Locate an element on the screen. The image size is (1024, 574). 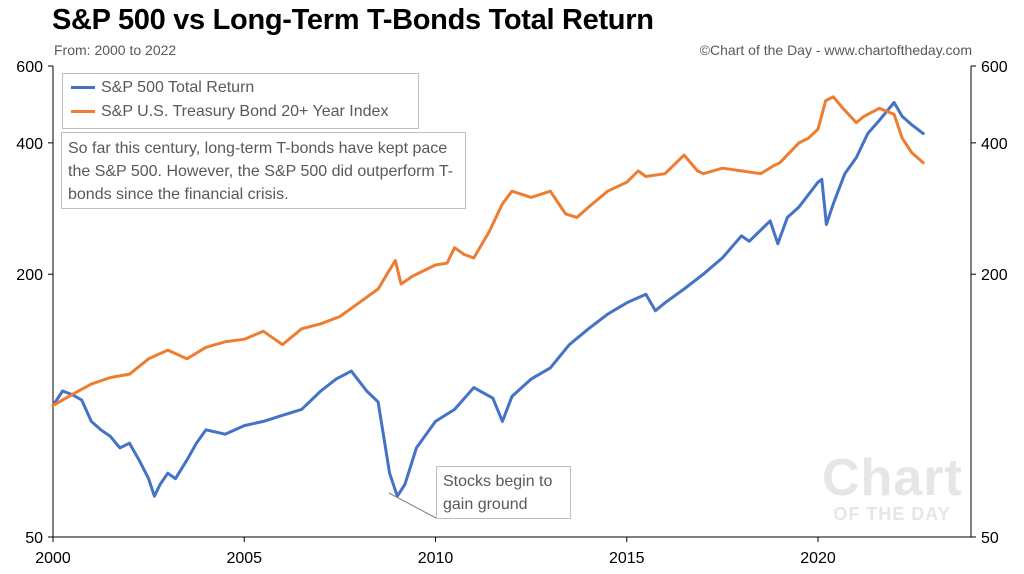
x-tick-label-2020: 2020 is located at coordinates (818, 558).